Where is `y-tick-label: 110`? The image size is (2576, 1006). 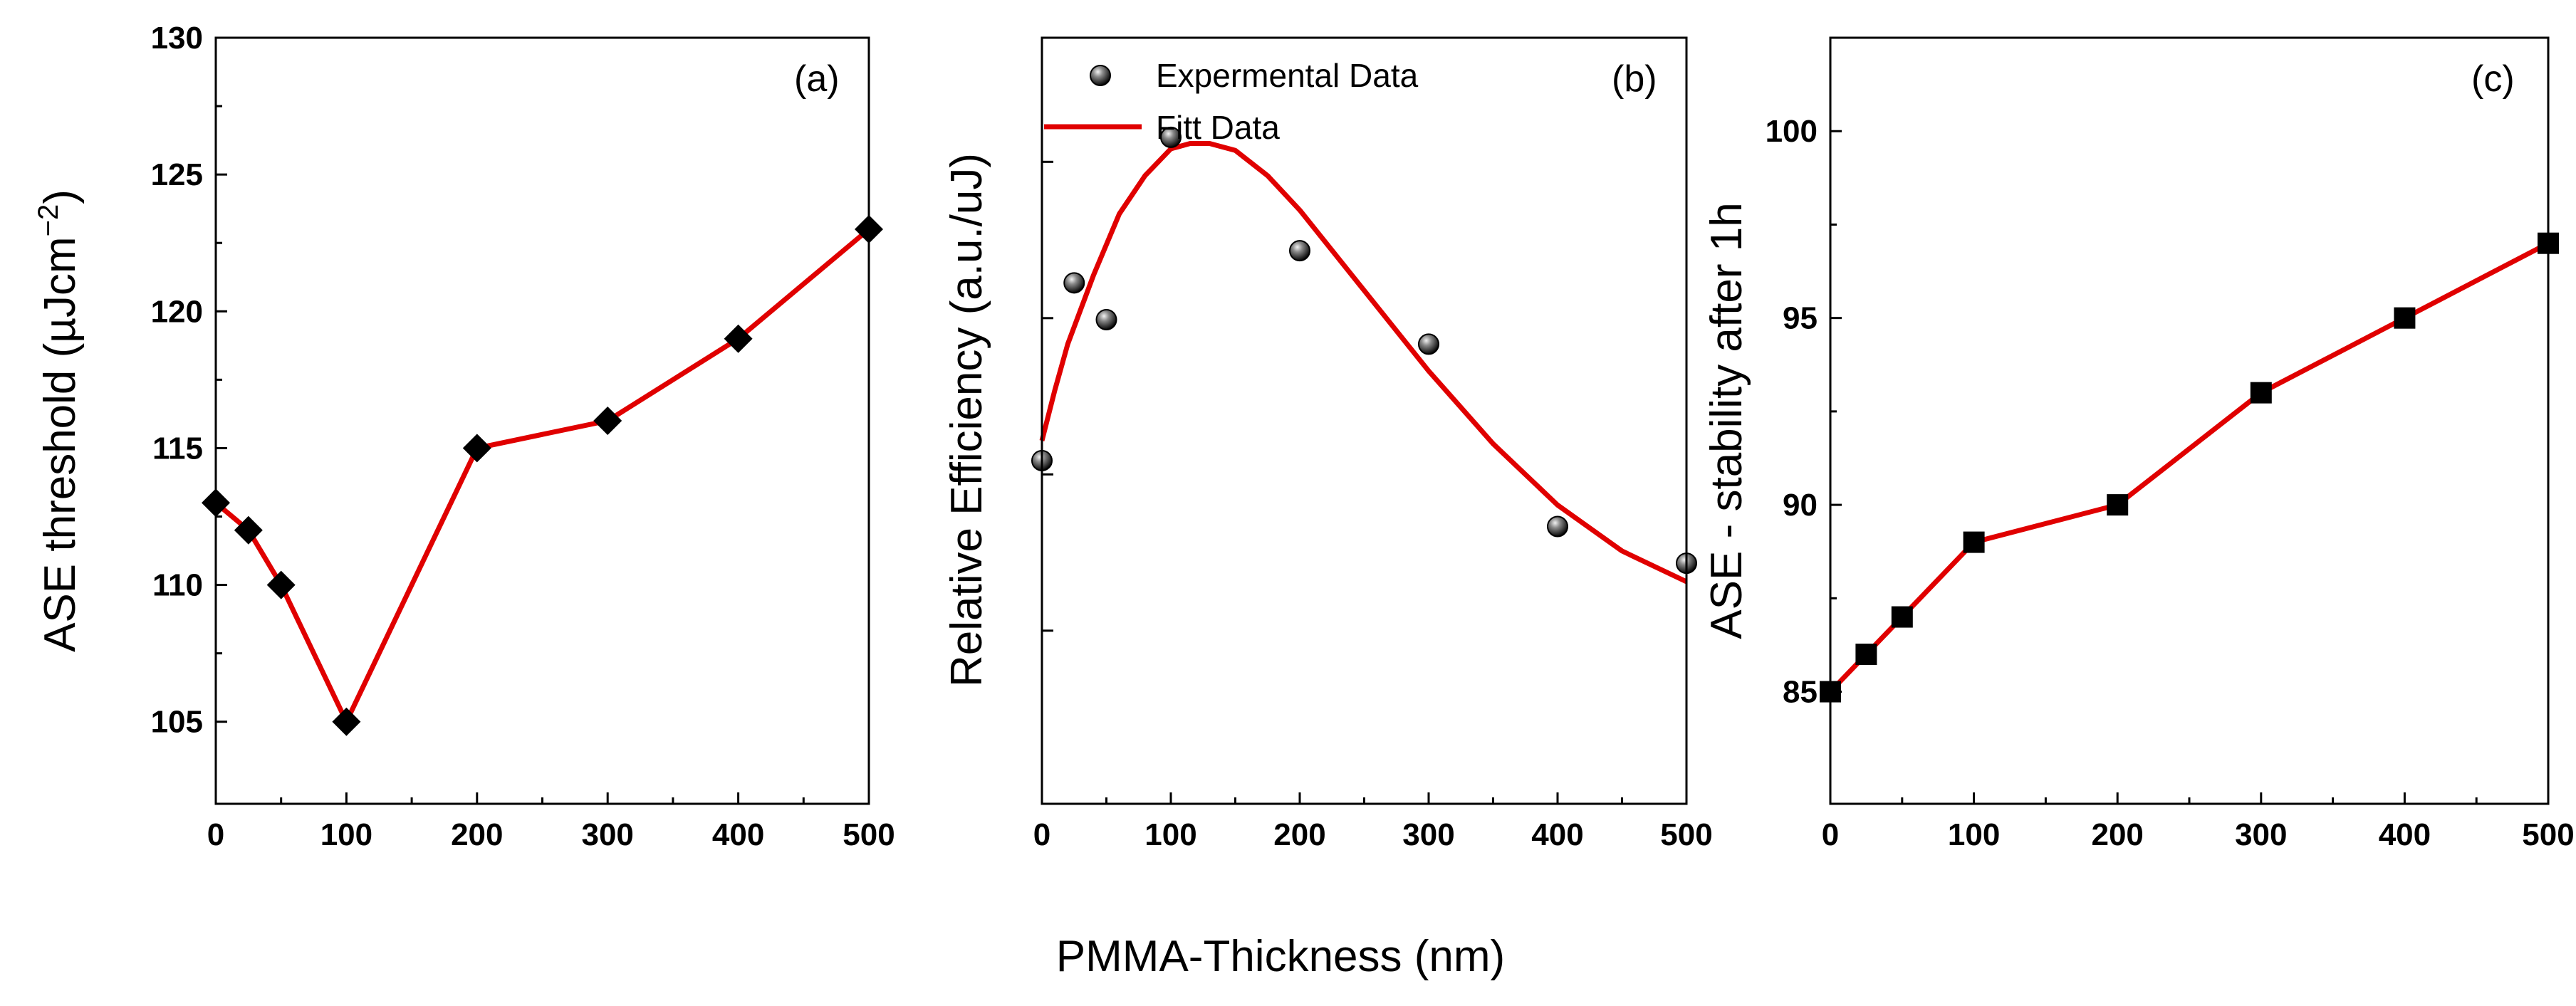 y-tick-label: 110 is located at coordinates (177, 585).